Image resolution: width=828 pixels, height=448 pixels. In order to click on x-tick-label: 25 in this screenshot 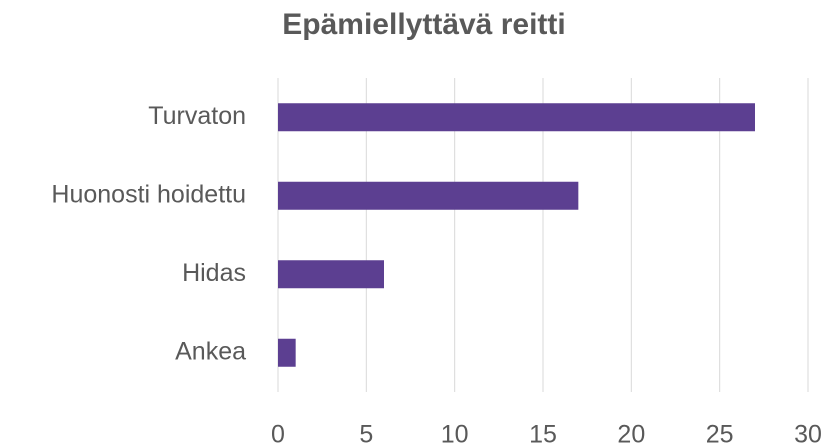, I will do `click(720, 434)`.